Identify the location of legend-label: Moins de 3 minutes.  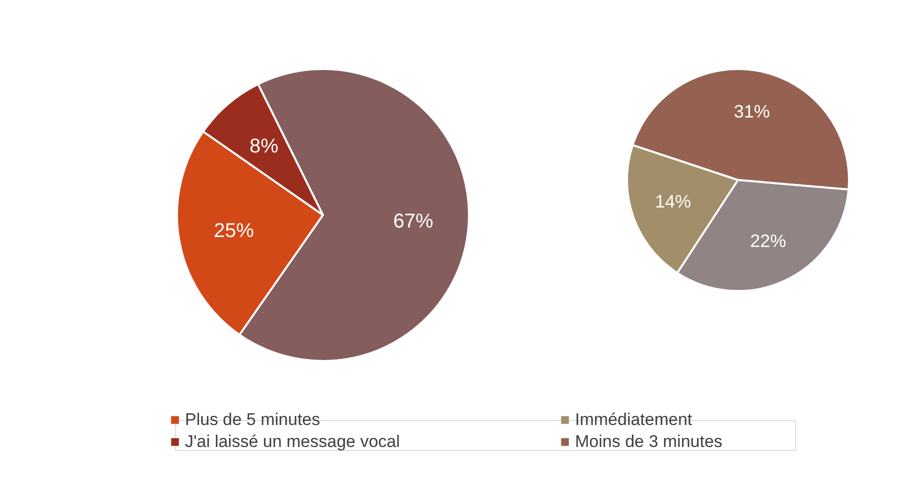
(648, 441).